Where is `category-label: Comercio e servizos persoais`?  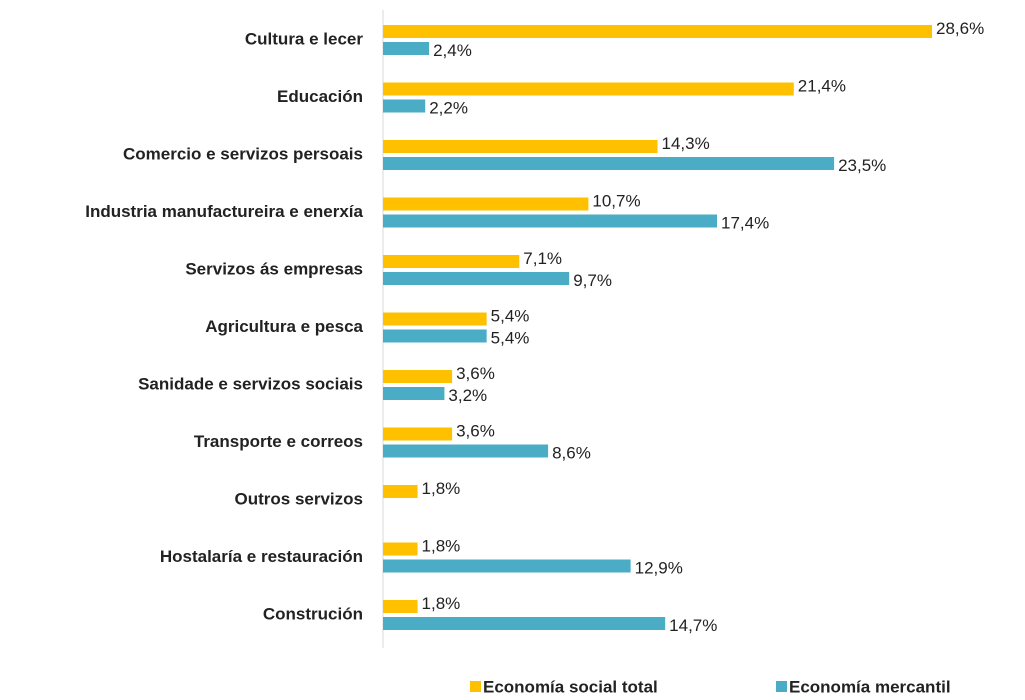
category-label: Comercio e servizos persoais is located at coordinates (243, 153).